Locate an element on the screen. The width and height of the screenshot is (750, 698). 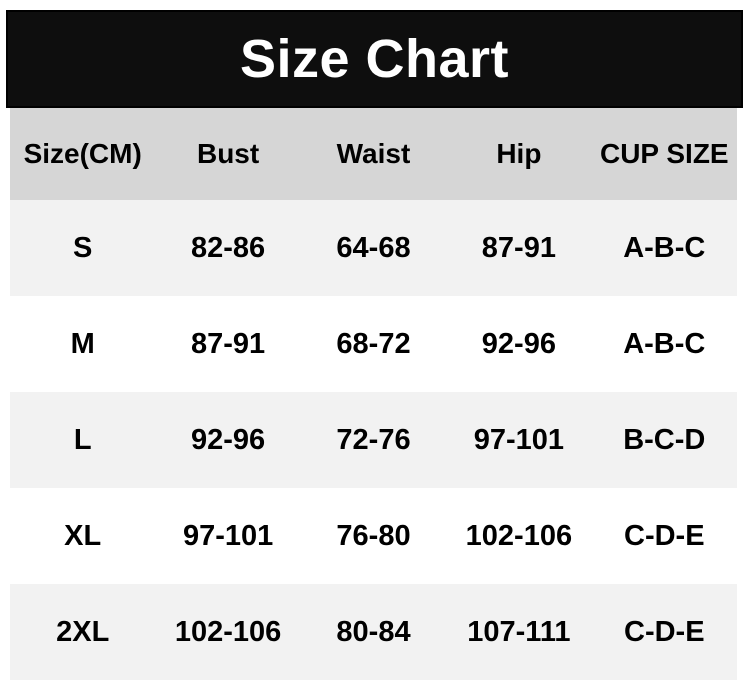
cell-hip: 102-106 is located at coordinates (519, 535).